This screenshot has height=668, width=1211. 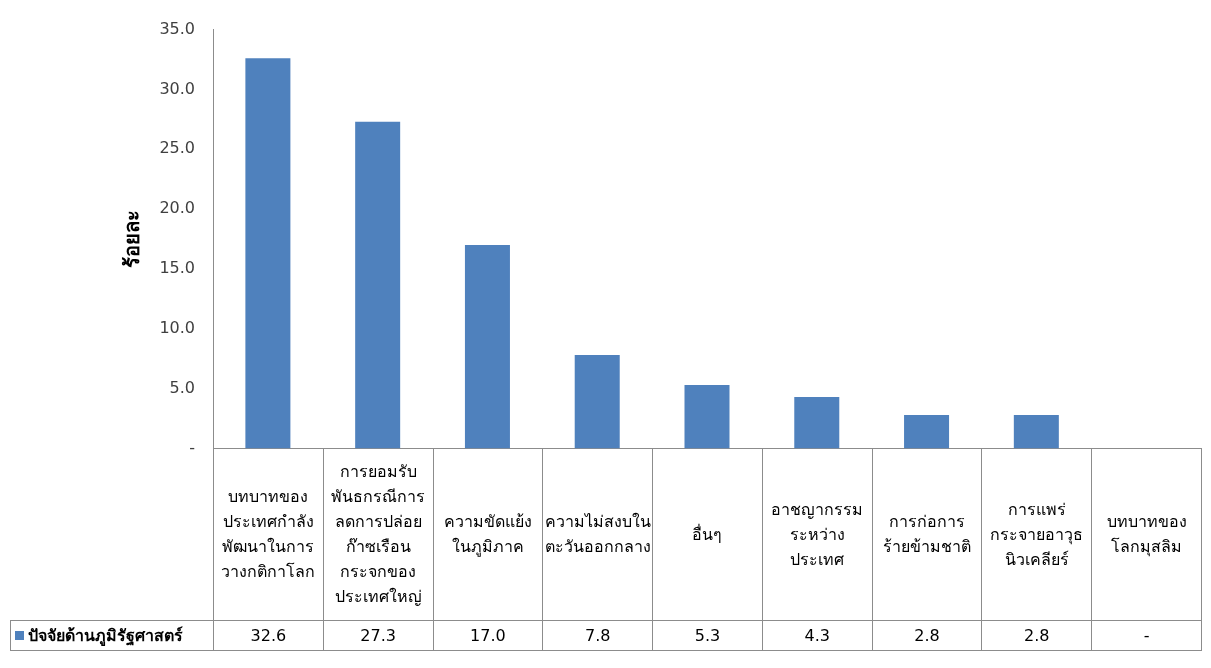 I want to click on y-tick-label: 20.0, so click(x=177, y=208).